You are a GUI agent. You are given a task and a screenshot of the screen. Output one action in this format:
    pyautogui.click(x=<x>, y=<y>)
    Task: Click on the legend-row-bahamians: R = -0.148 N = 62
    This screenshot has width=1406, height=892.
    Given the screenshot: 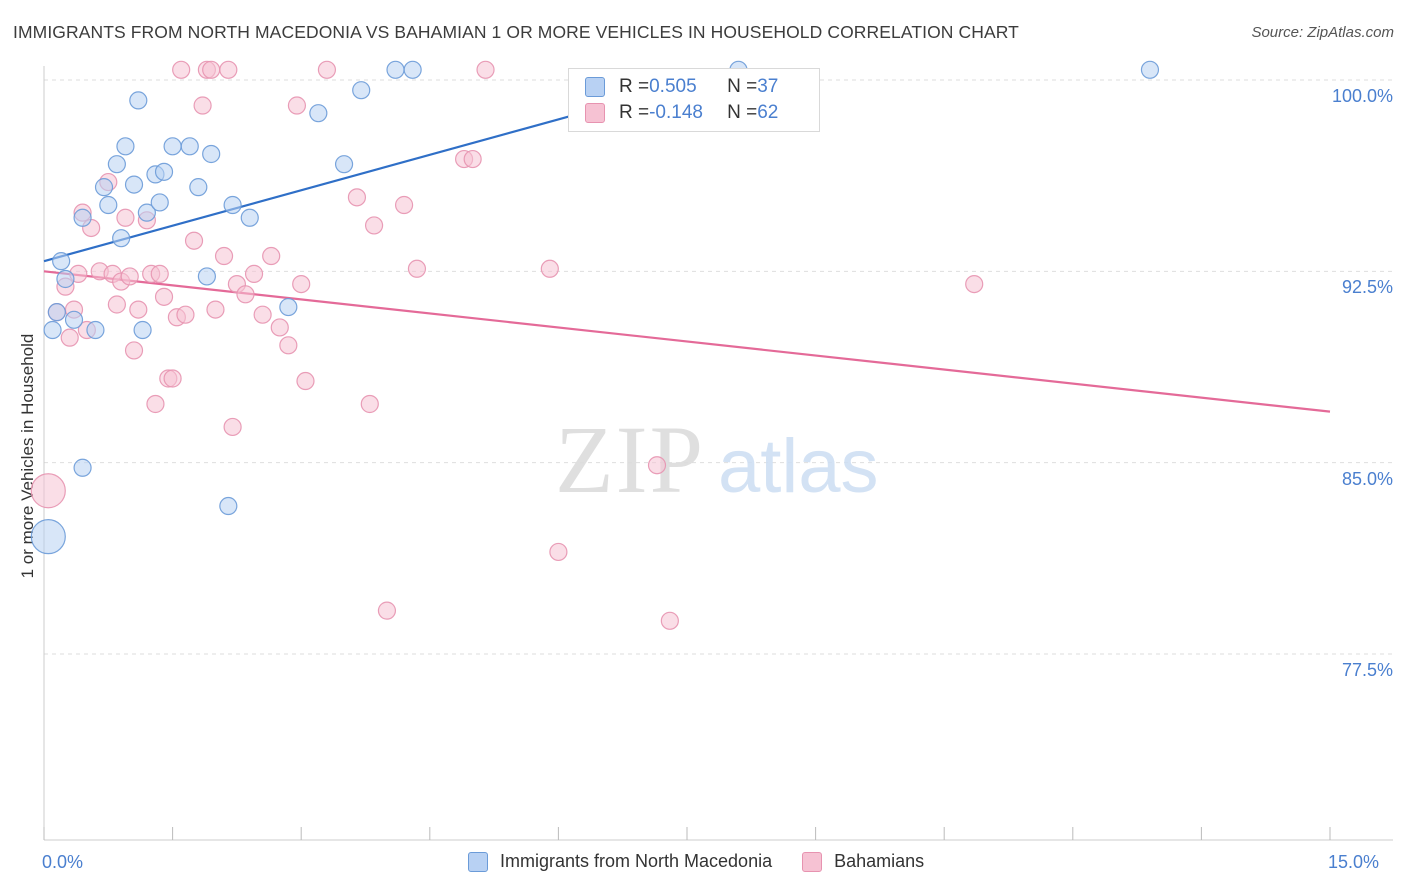 What is the action you would take?
    pyautogui.click(x=681, y=113)
    